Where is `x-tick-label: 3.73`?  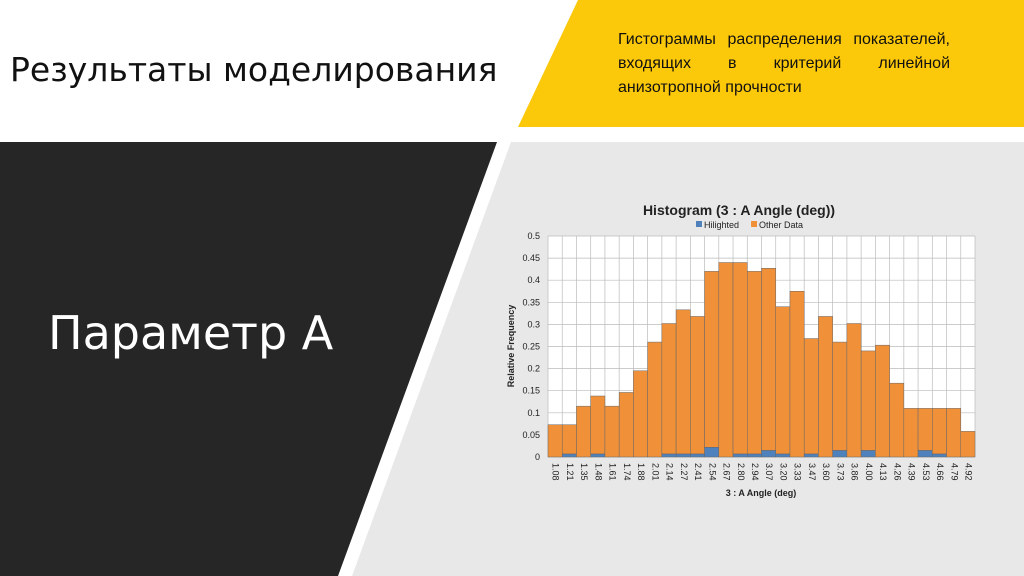 x-tick-label: 3.73 is located at coordinates (840, 472).